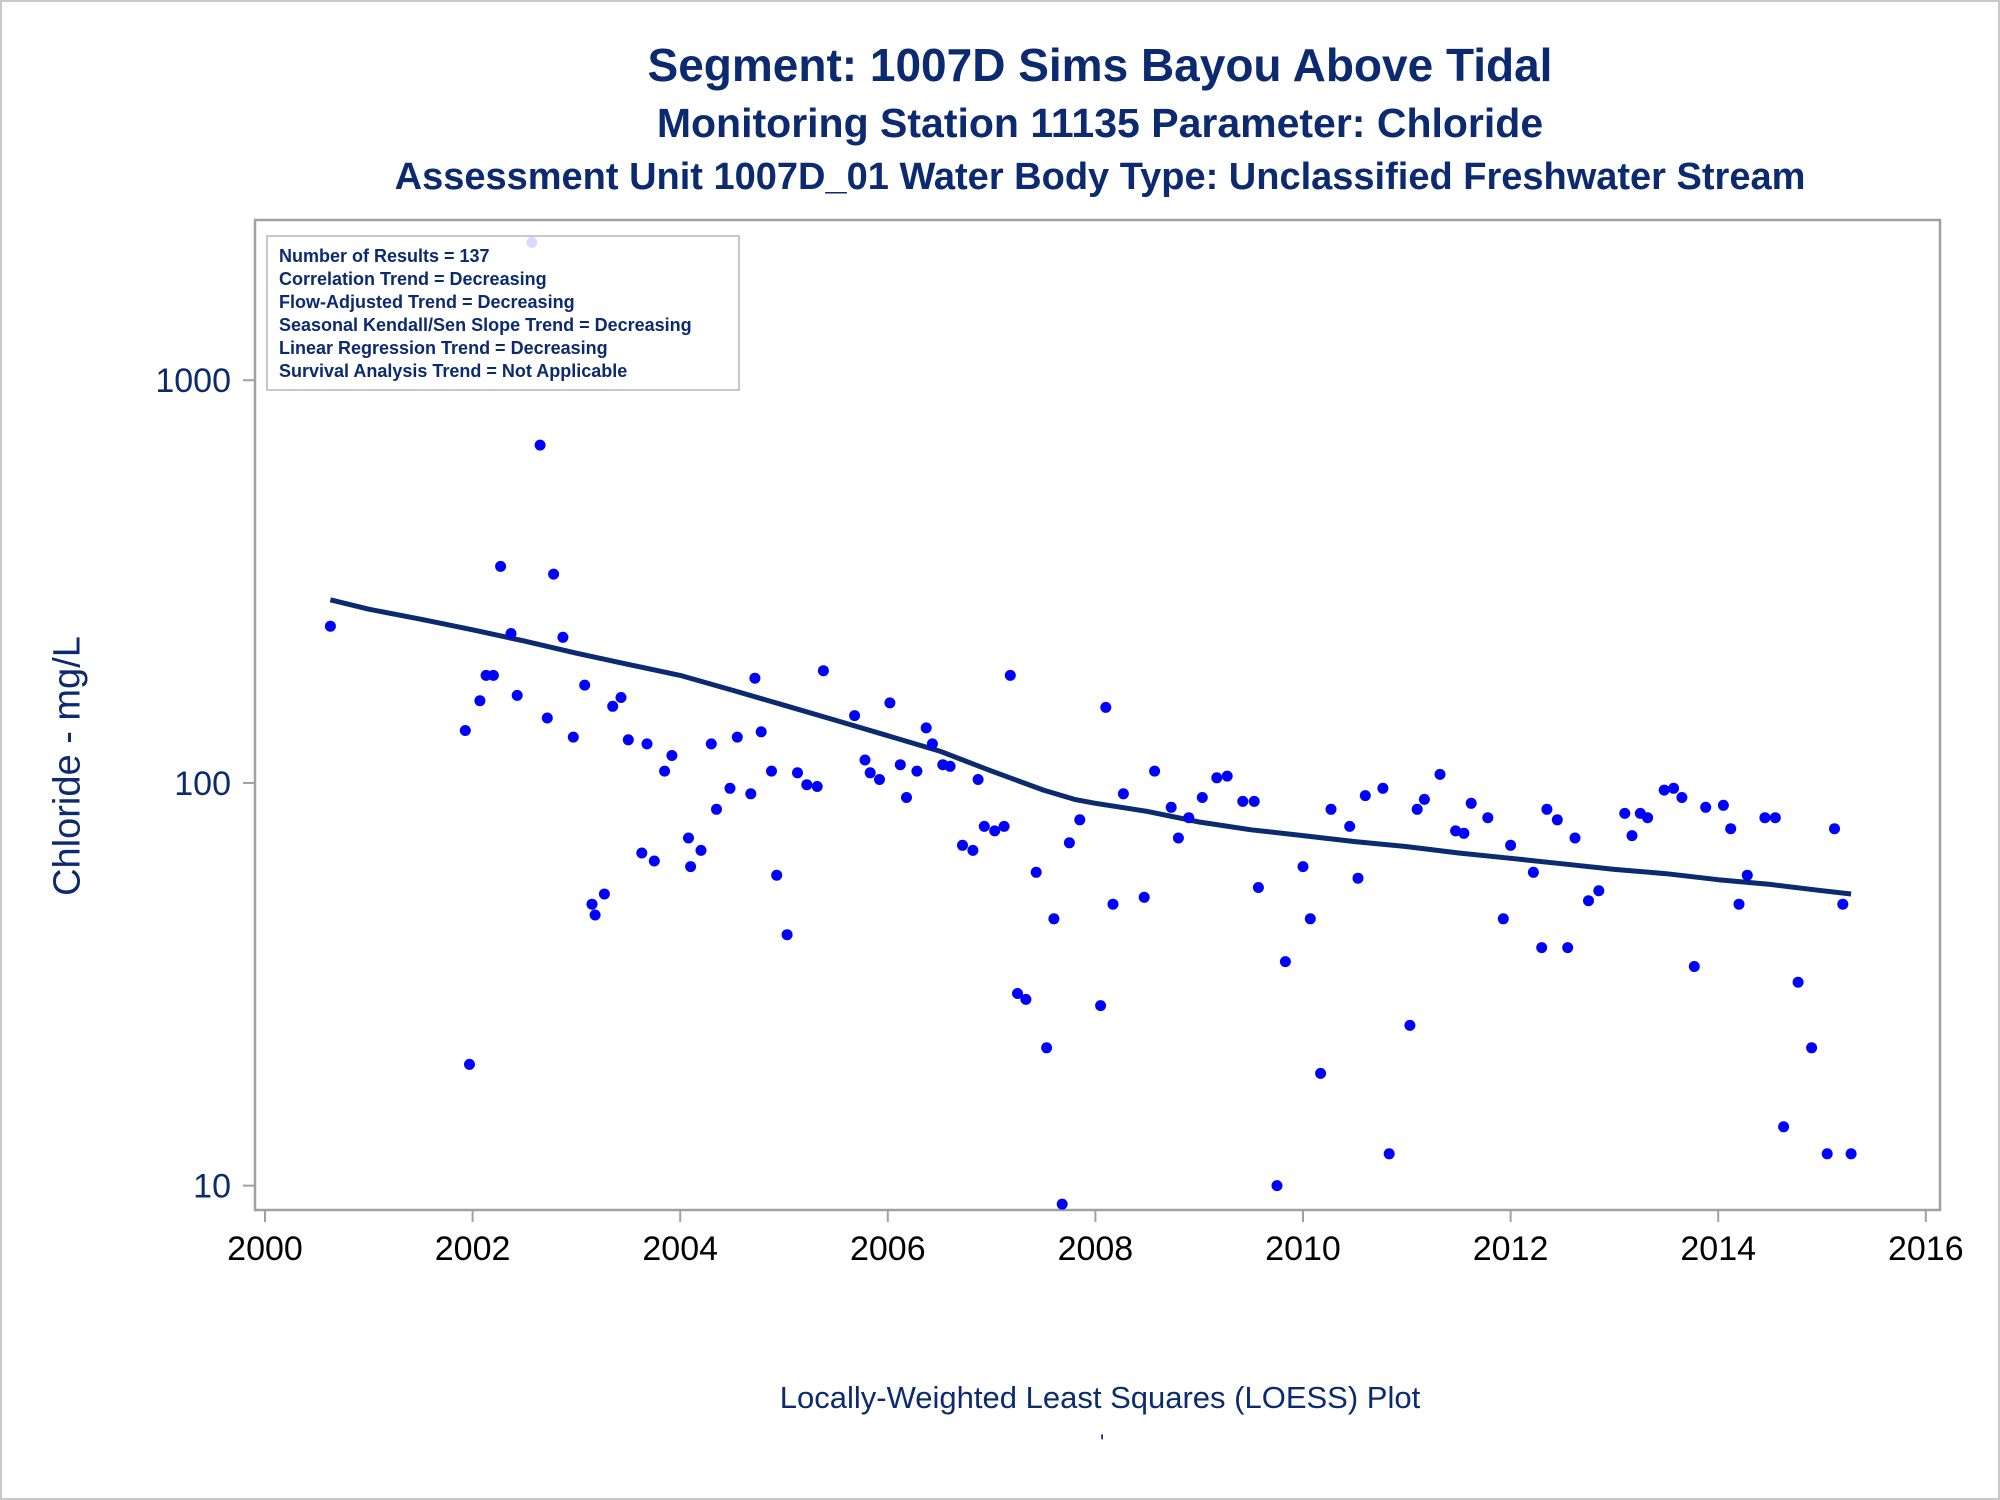 The width and height of the screenshot is (2000, 1500). I want to click on y-tick-label: 100, so click(202, 784).